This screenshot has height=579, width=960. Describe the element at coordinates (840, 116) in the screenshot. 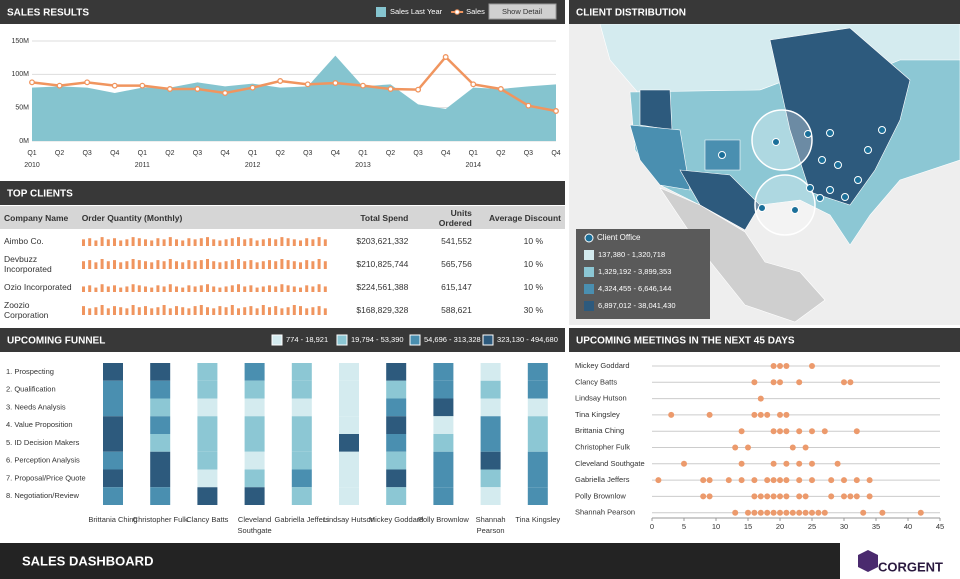

I see `map-region` at that location.